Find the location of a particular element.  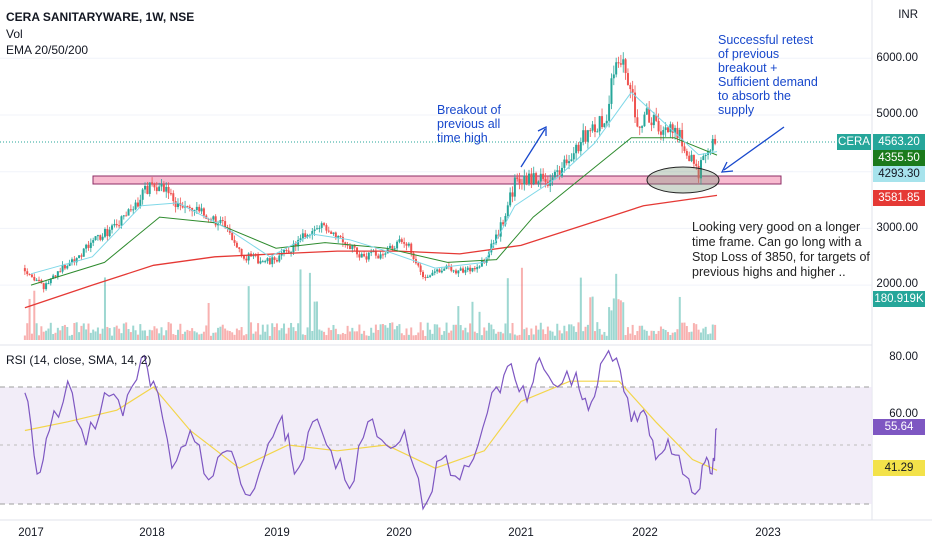

price-tick-3000: 3000.00 is located at coordinates (897, 228).